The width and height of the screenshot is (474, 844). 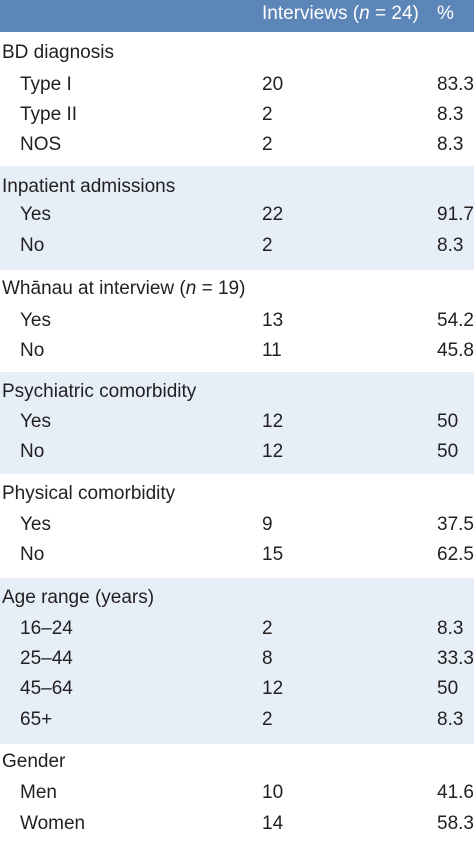 I want to click on group-title: Psychiatric comorbidity, so click(x=99, y=391).